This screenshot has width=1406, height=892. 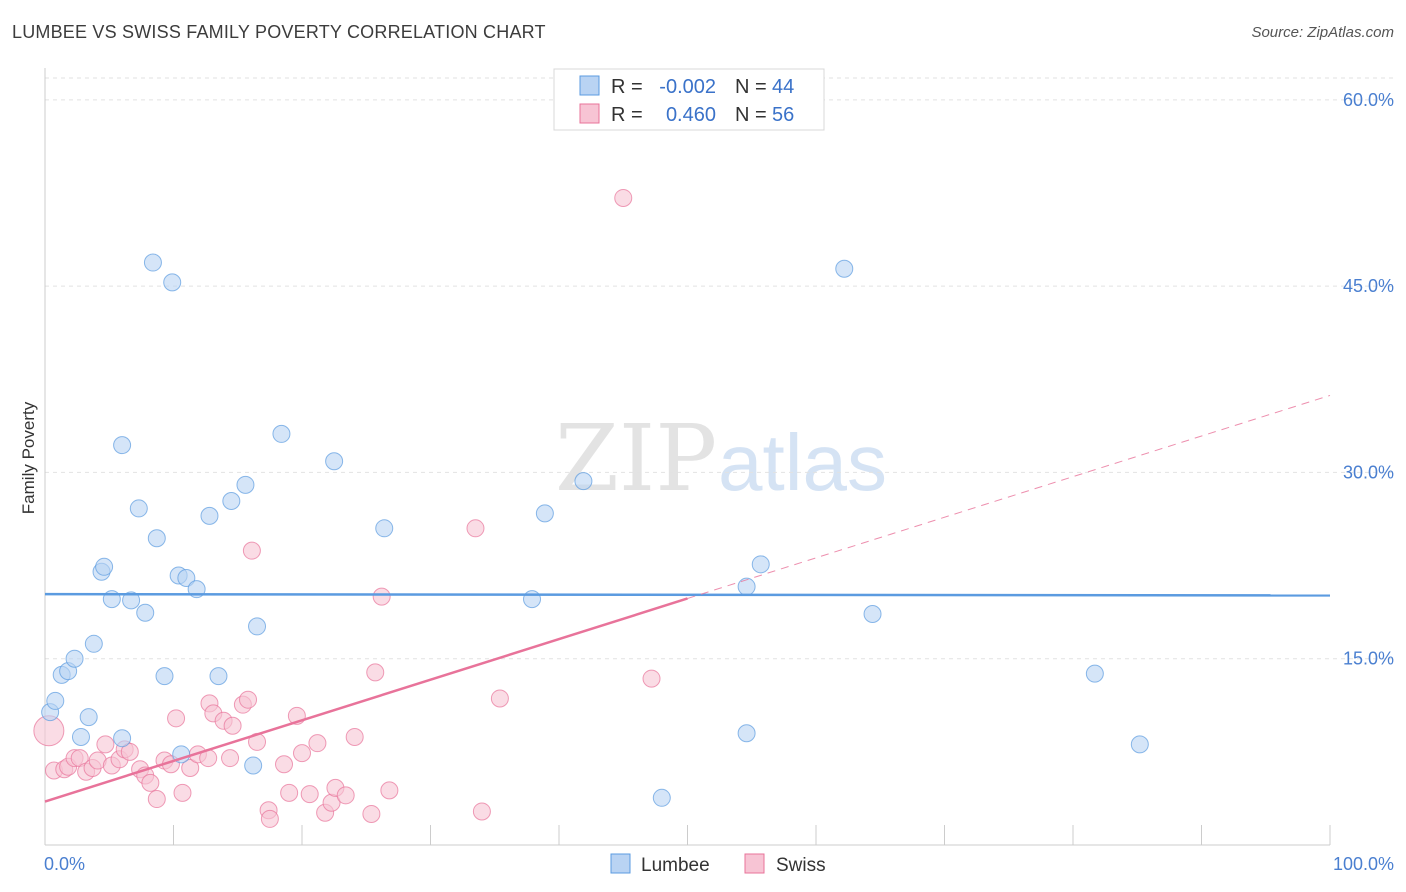 What do you see at coordinates (691, 115) in the screenshot?
I see `legend-r-value-swiss: 0.460` at bounding box center [691, 115].